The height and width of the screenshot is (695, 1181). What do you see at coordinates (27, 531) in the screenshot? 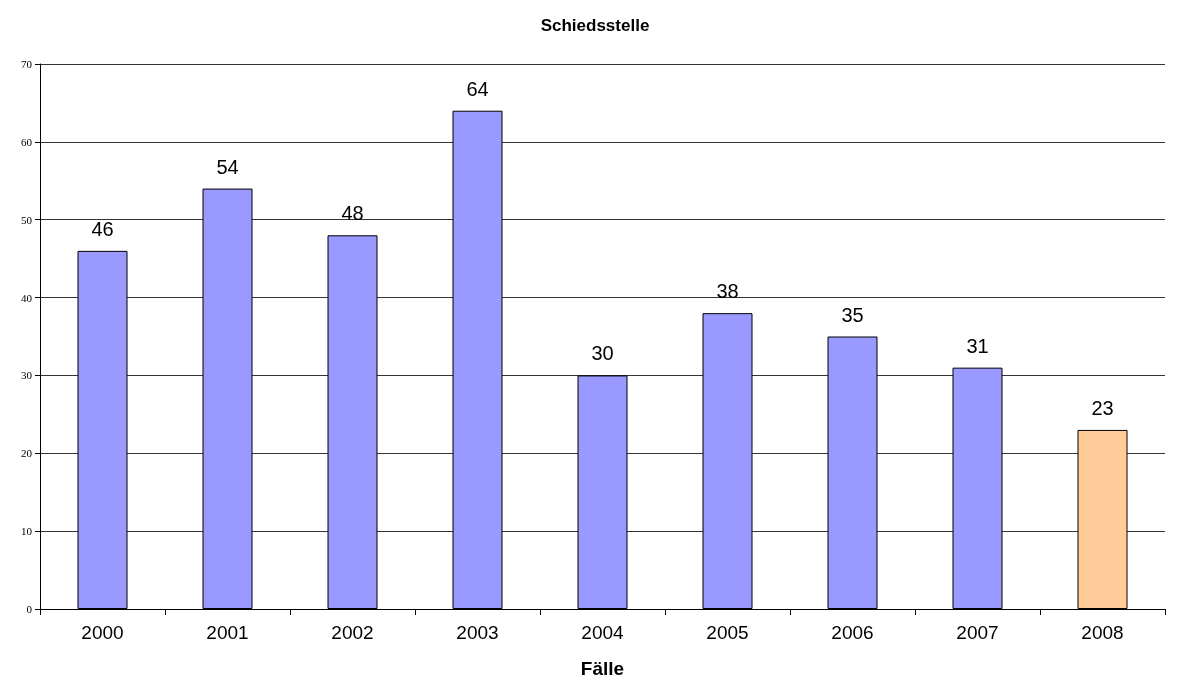
I see `y-tick-label: 10` at bounding box center [27, 531].